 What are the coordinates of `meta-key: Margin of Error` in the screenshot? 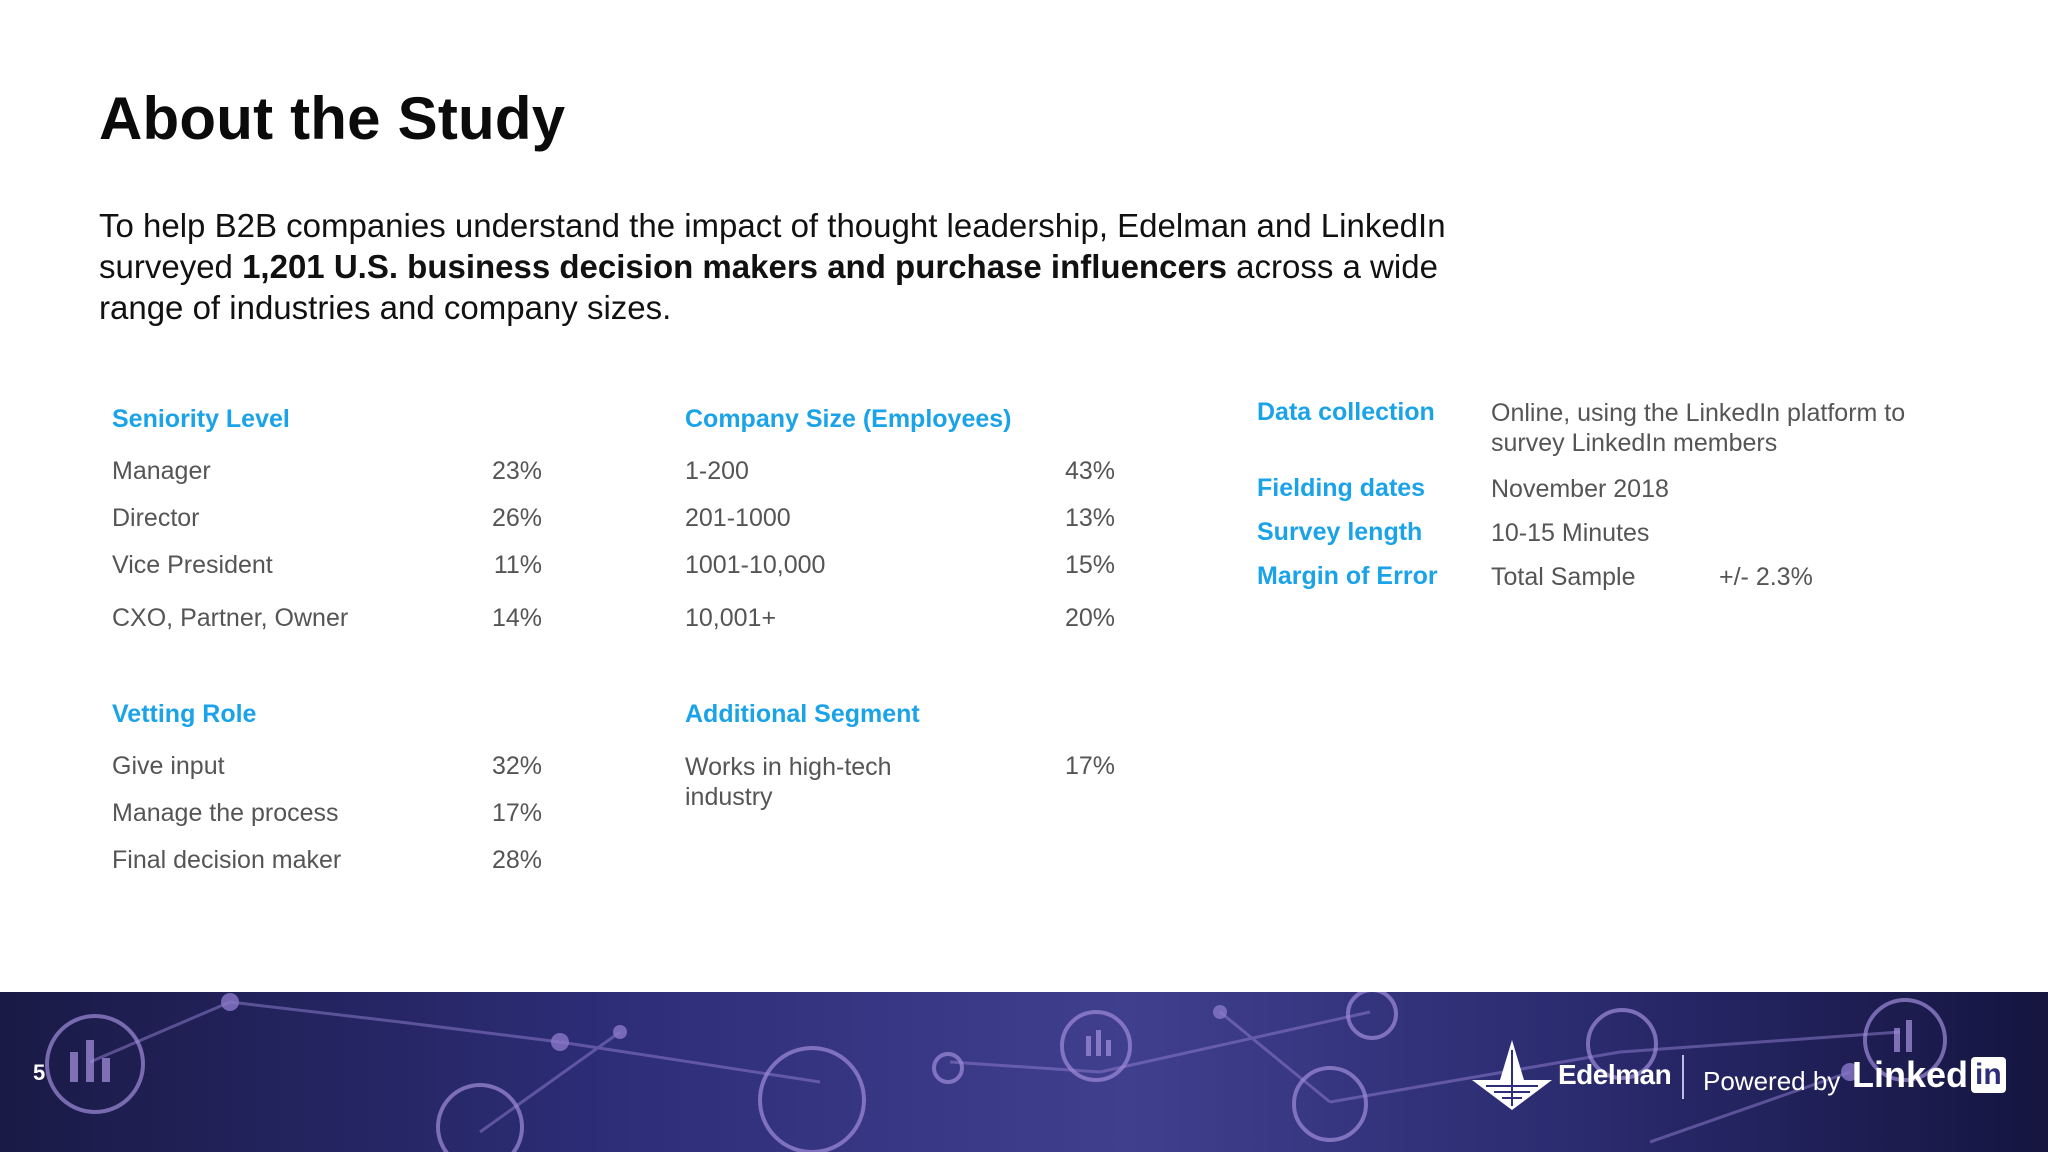 It's located at (1347, 576).